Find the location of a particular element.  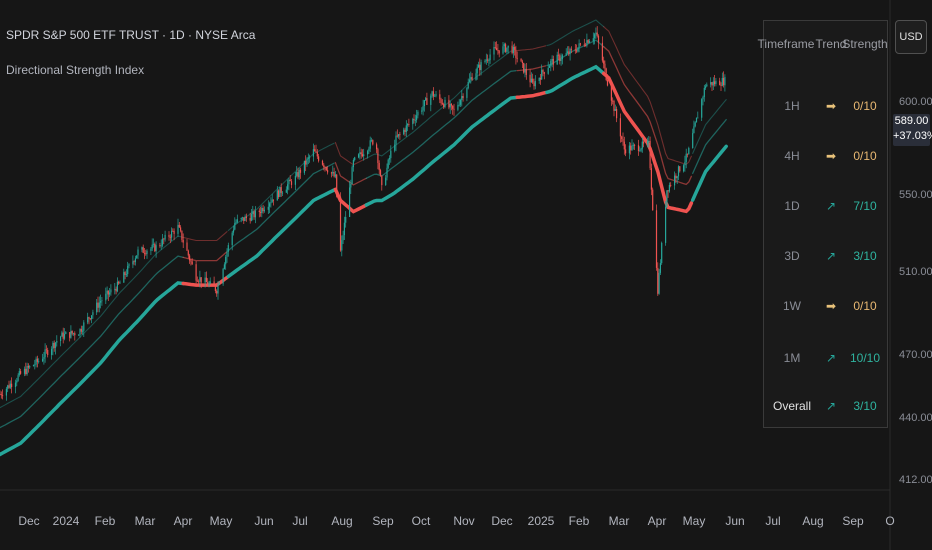

row-trend: ↗ is located at coordinates (831, 406).